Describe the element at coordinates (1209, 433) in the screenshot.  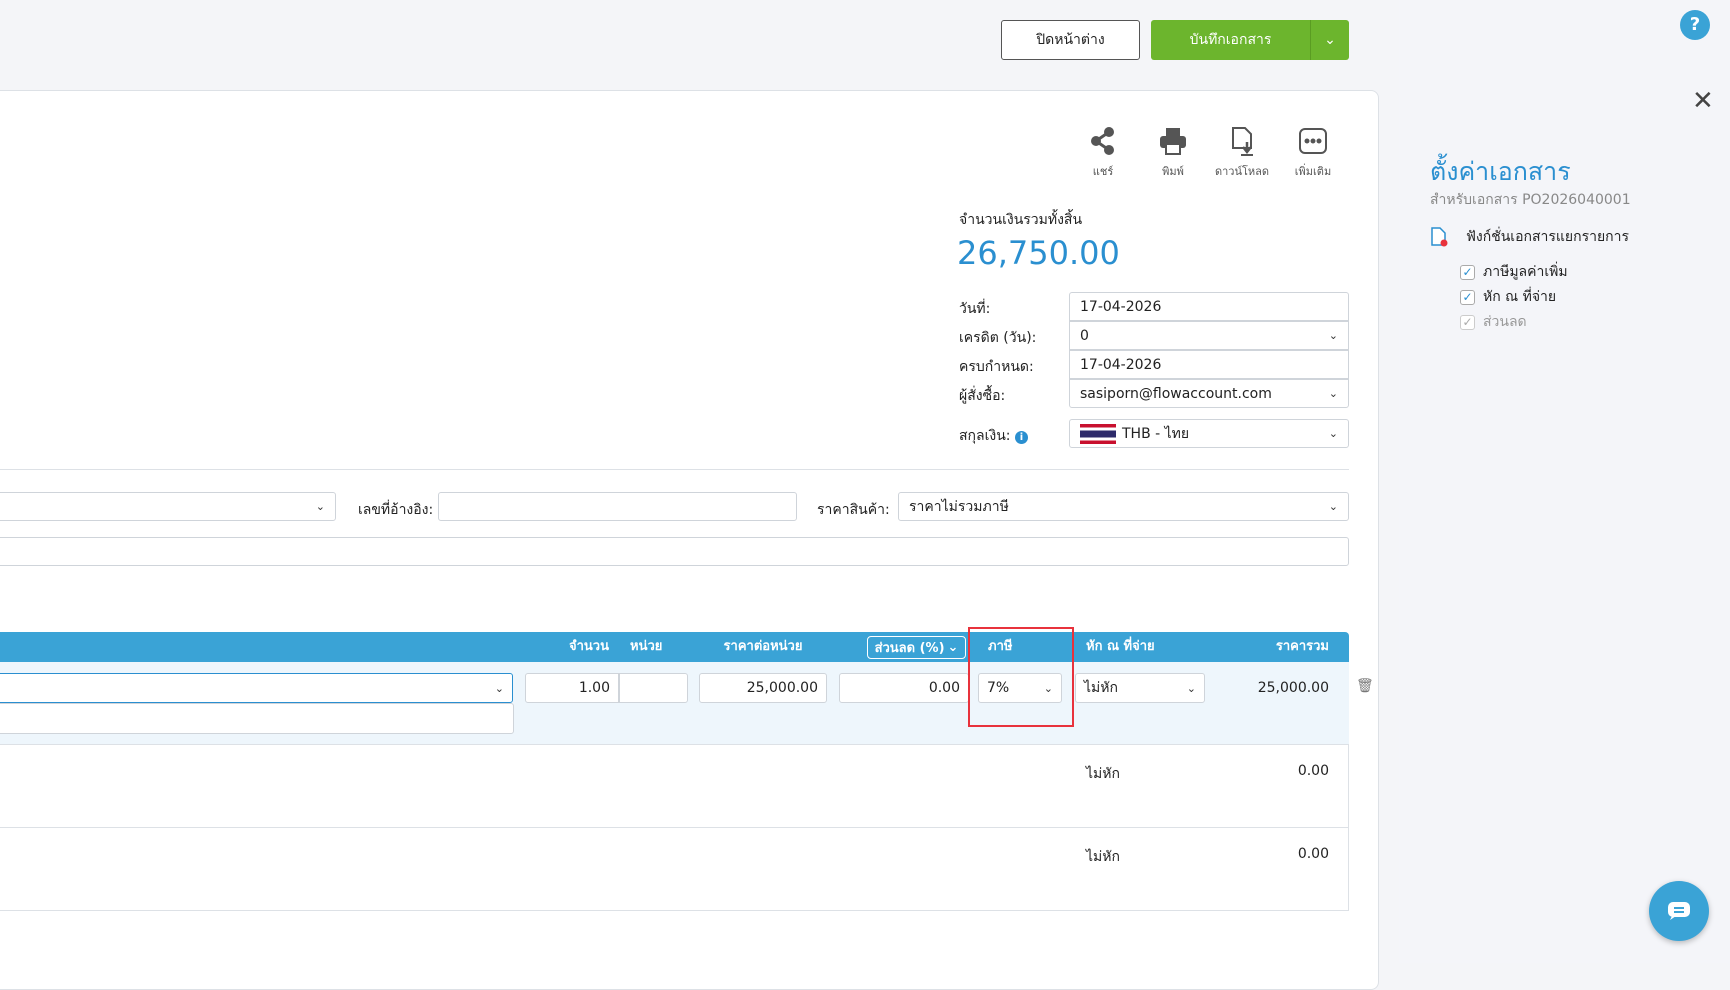
I see `currency-select: THB - ไทย ⌄` at that location.